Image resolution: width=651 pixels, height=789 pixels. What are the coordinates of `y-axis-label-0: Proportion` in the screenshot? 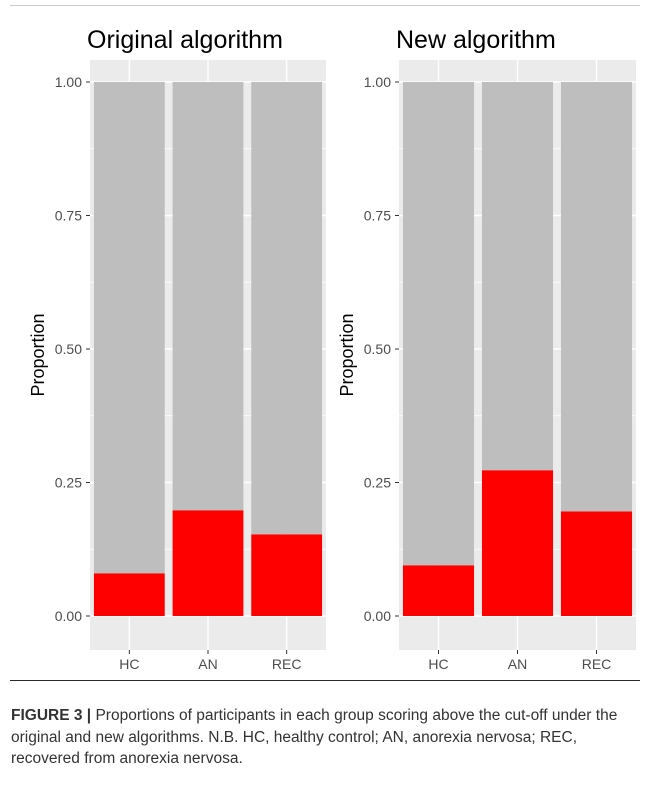 It's located at (38, 354).